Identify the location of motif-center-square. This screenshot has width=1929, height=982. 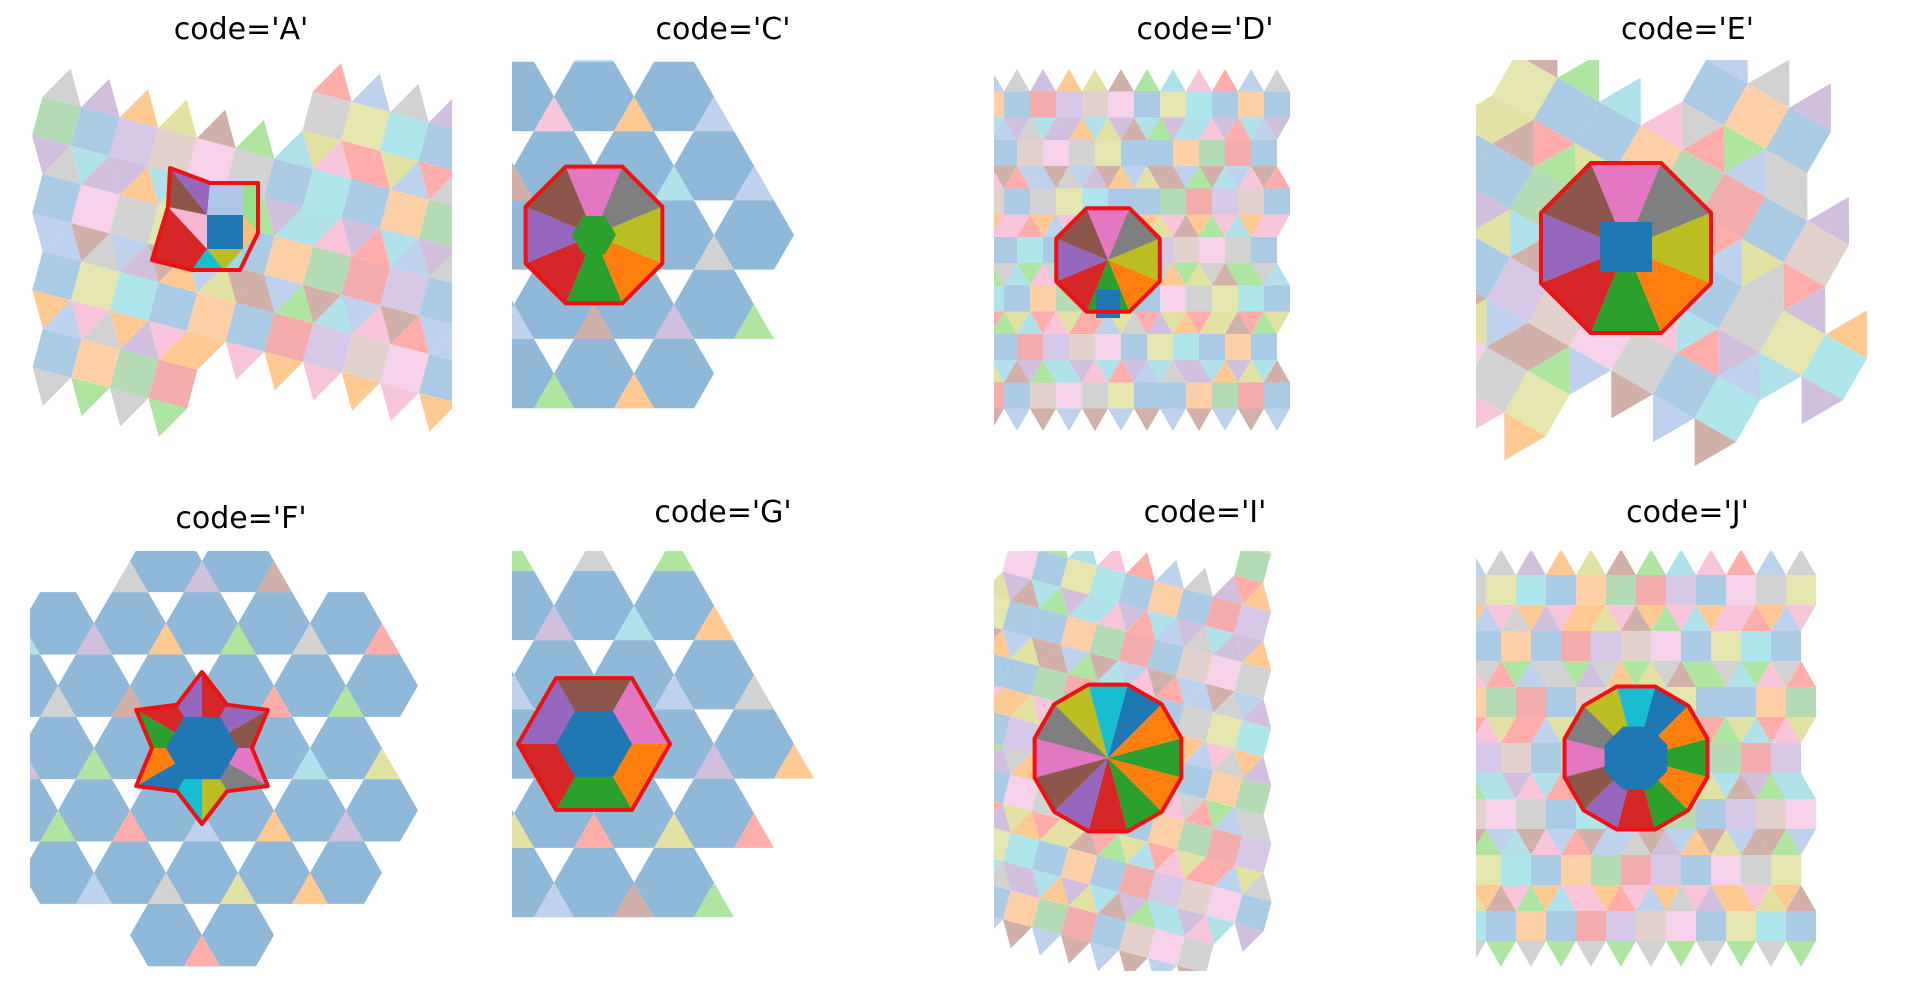
(225, 232).